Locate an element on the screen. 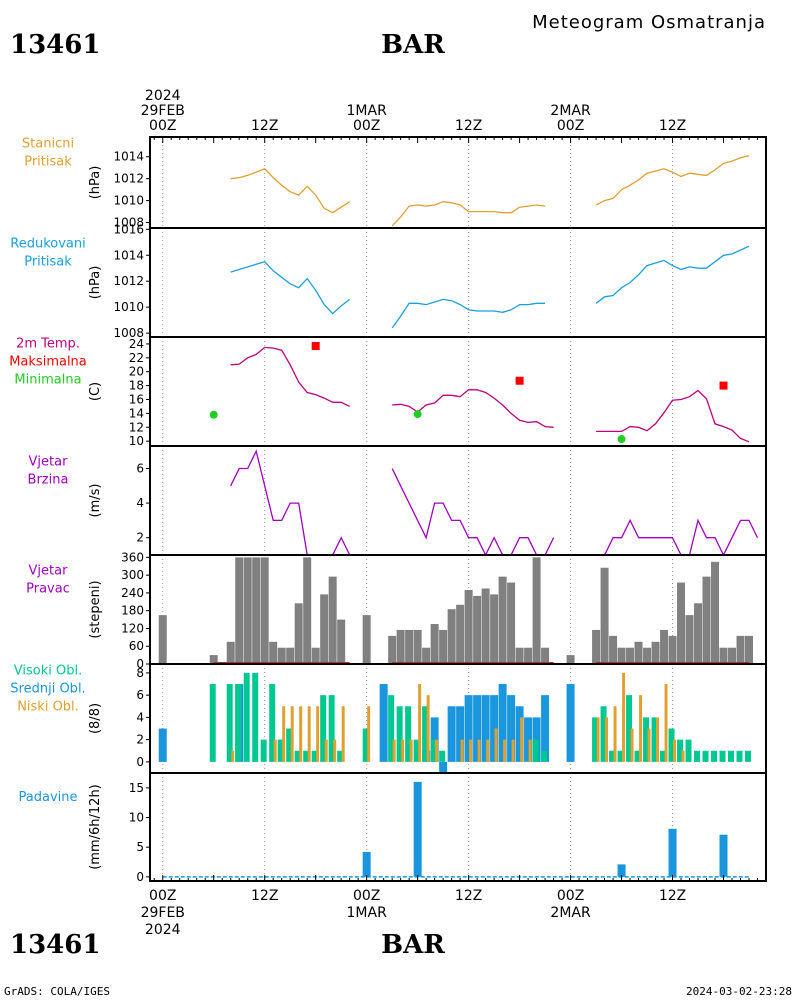  y-tick-label: 14 is located at coordinates (136, 413).